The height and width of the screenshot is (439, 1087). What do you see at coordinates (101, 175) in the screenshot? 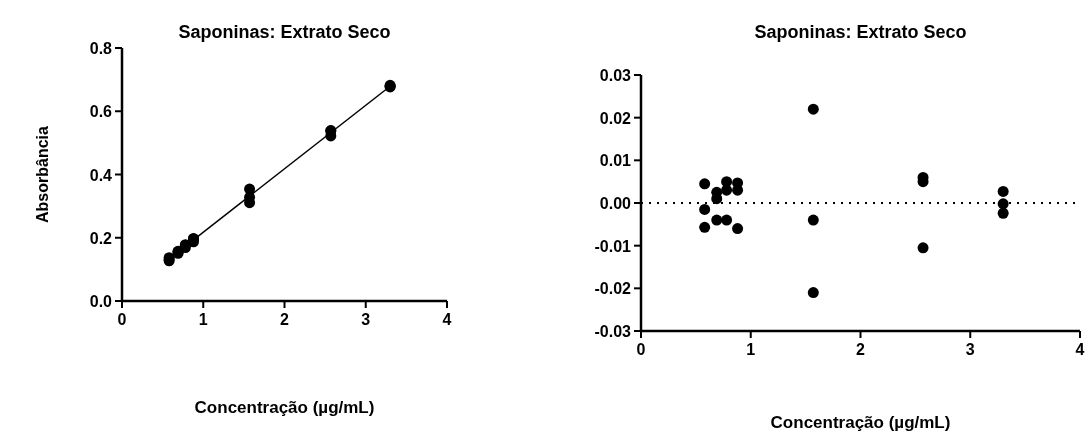
I see `y-tick-label: 0.4` at bounding box center [101, 175].